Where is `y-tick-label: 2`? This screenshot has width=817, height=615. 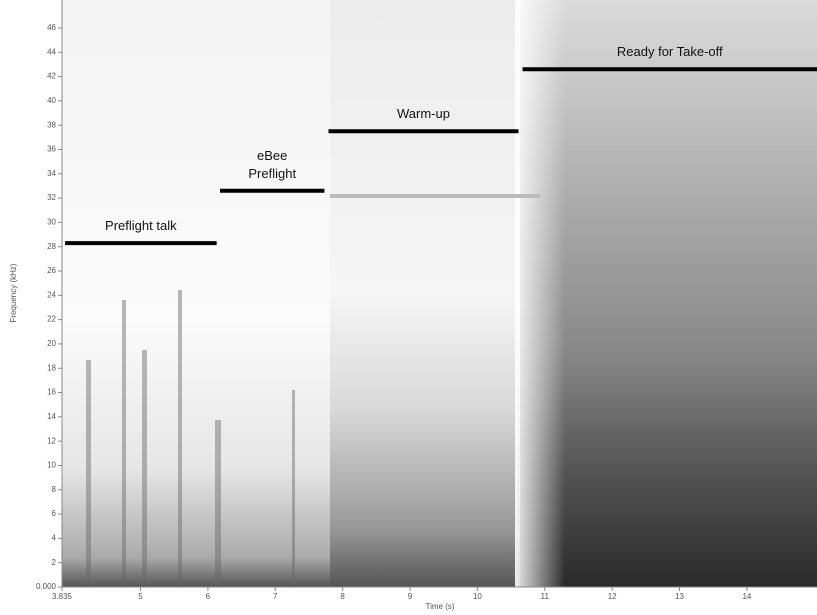 y-tick-label: 2 is located at coordinates (54, 562).